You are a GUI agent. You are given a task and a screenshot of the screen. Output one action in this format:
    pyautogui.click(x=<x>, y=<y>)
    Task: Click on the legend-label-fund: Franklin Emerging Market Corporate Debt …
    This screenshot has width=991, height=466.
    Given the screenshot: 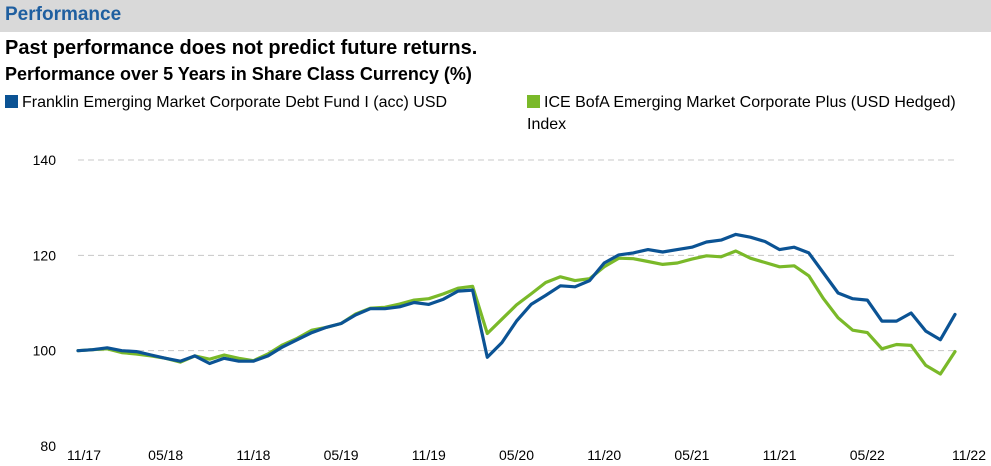 What is the action you would take?
    pyautogui.click(x=235, y=102)
    